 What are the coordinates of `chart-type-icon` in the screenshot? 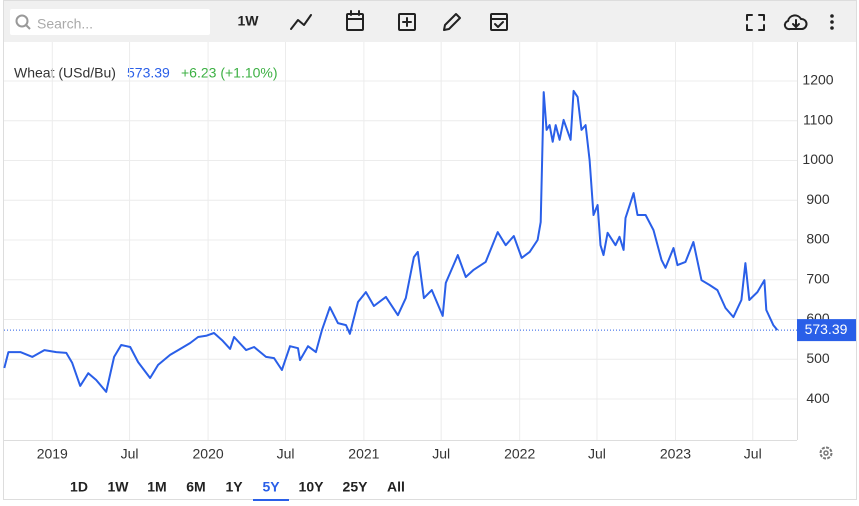 It's located at (301, 22).